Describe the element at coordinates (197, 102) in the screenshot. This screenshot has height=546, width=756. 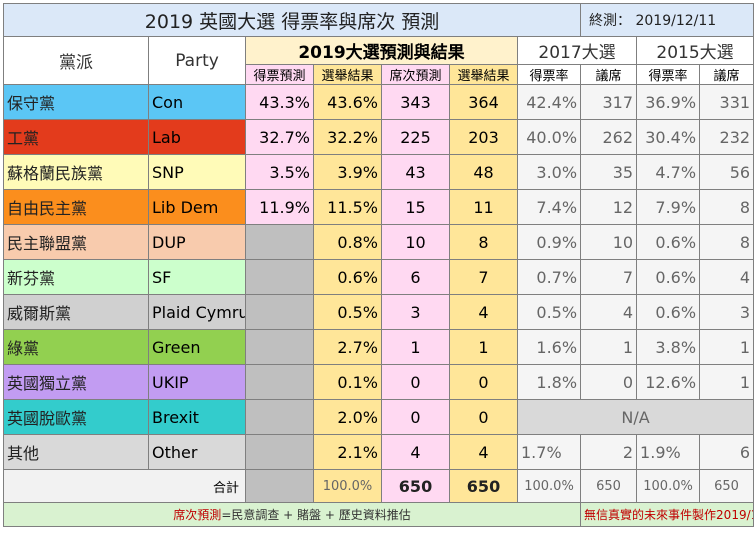
I see `party-name-en: Con` at that location.